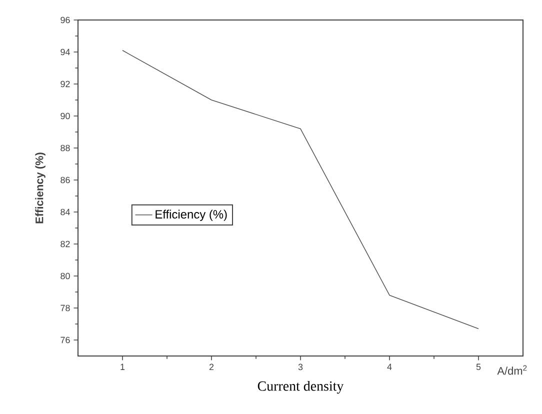  I want to click on y-tick-label: 78, so click(65, 308).